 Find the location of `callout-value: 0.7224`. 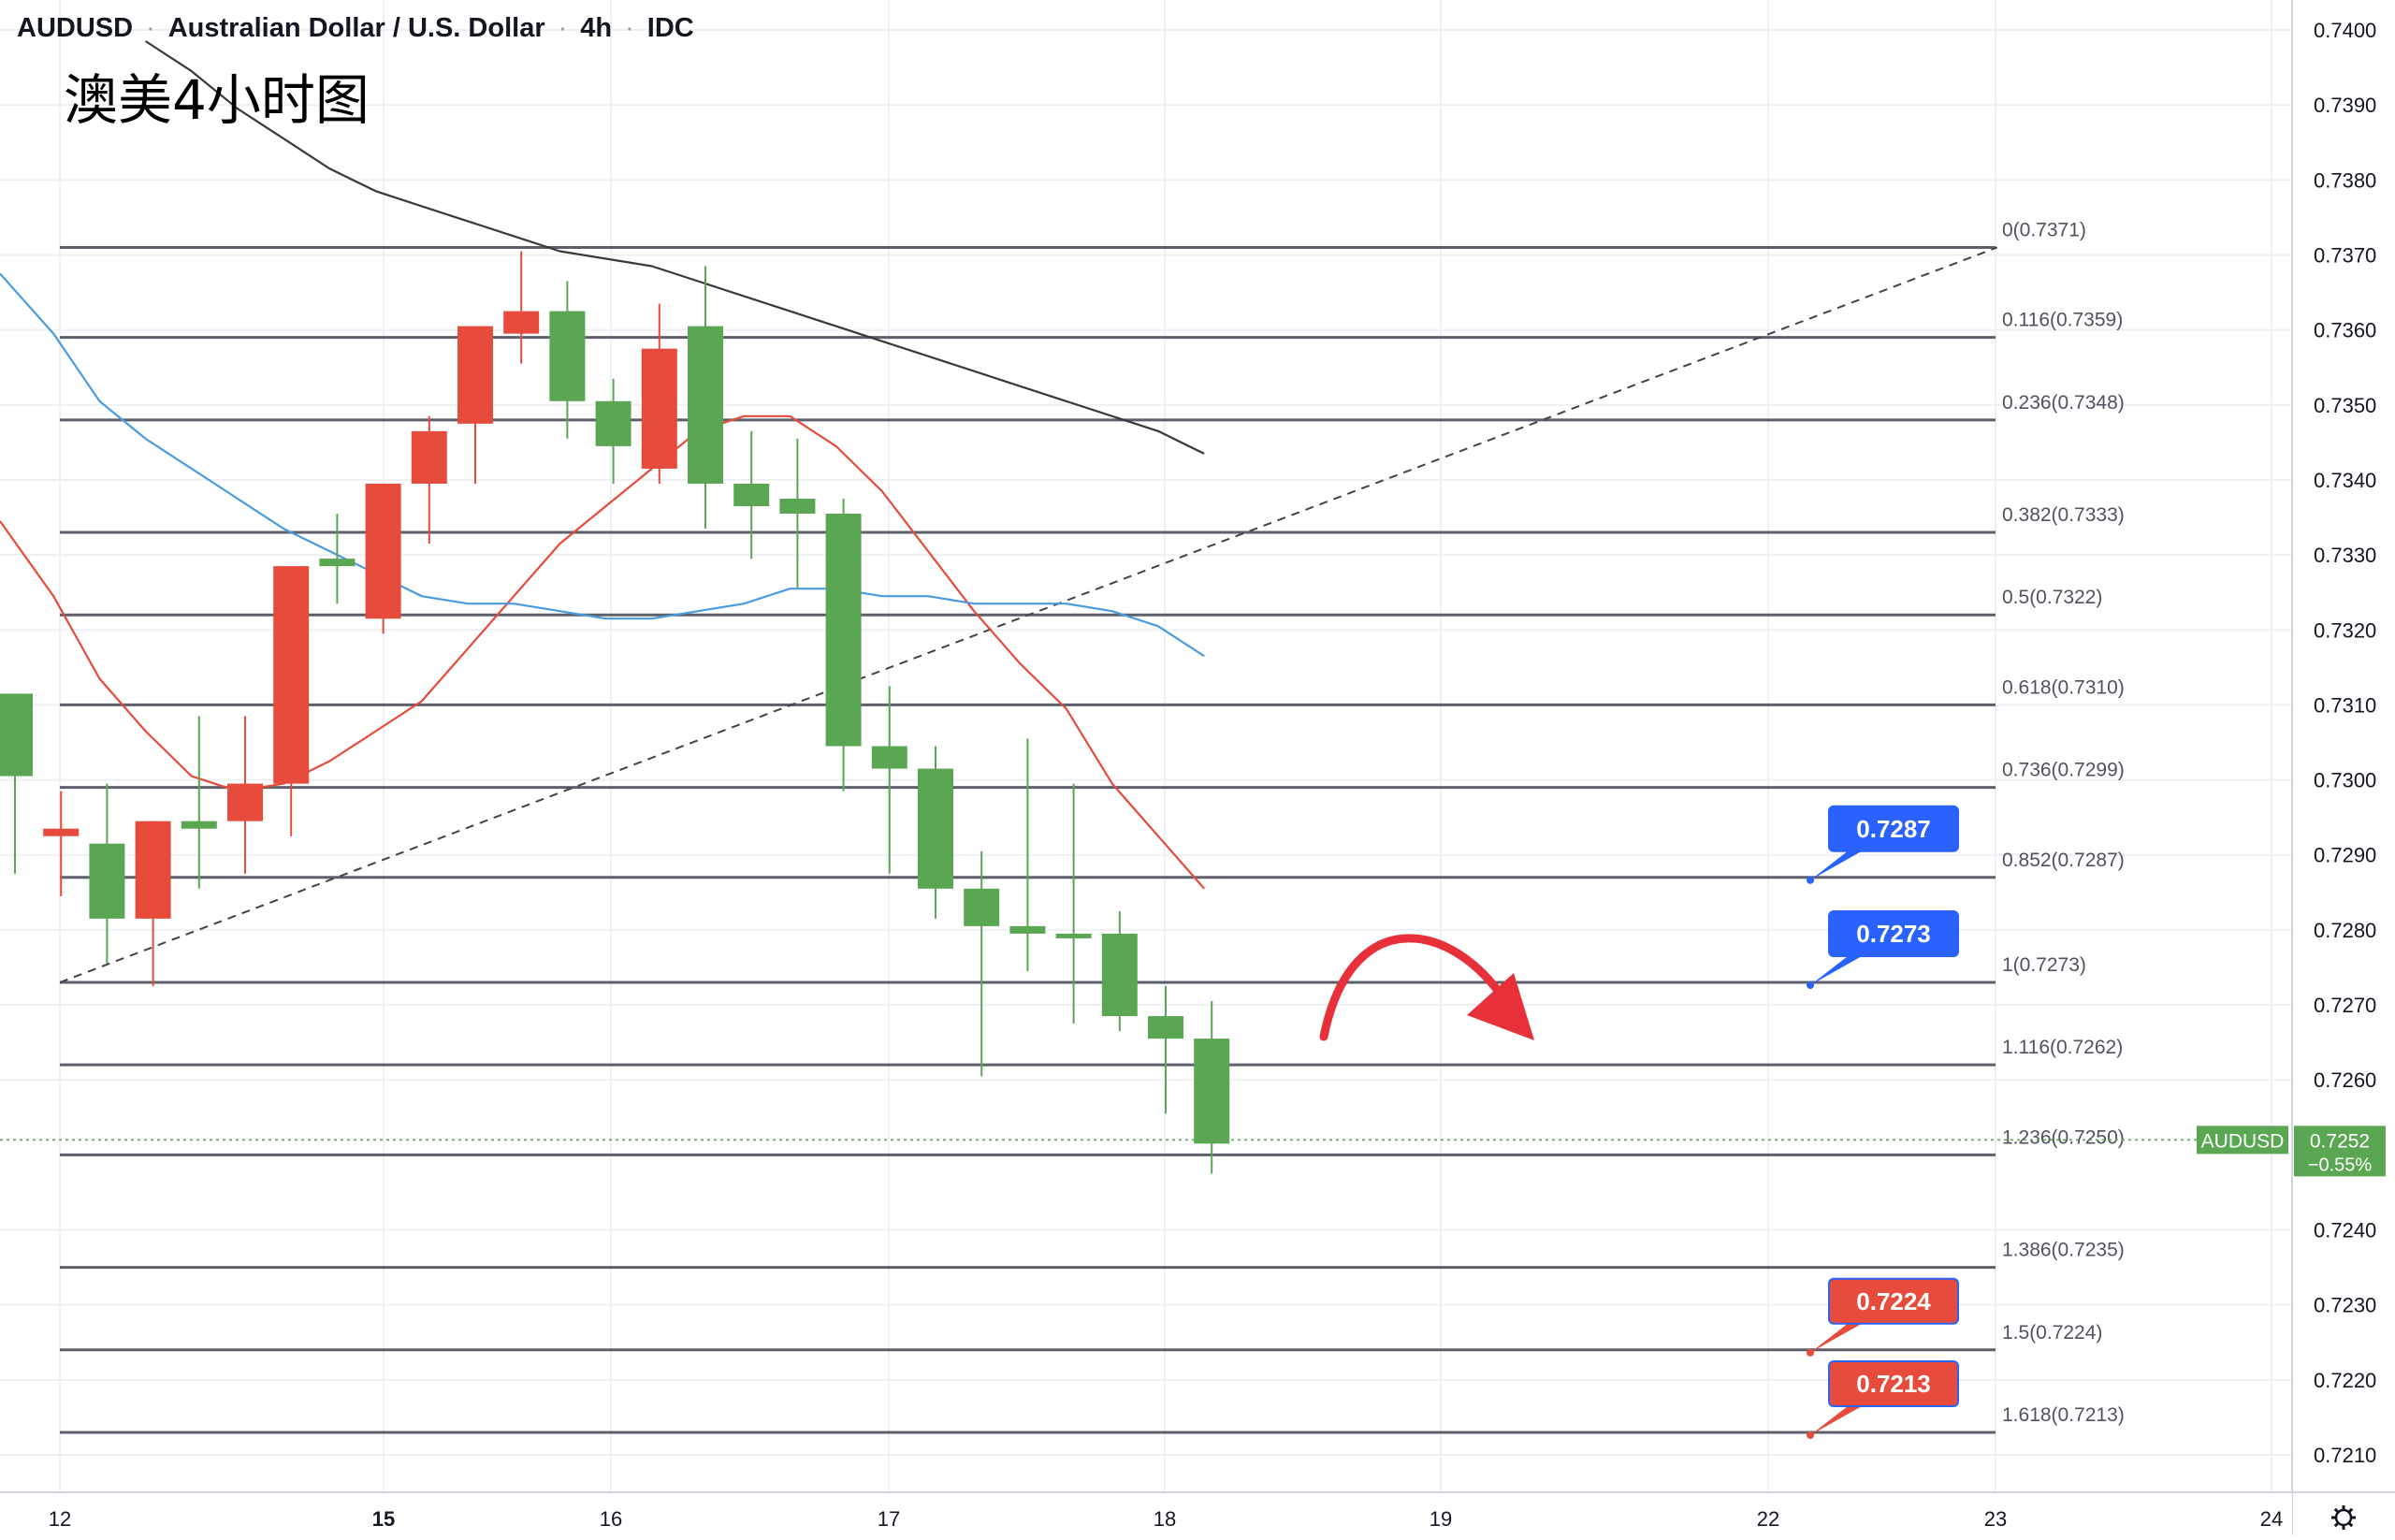

callout-value: 0.7224 is located at coordinates (1893, 1301).